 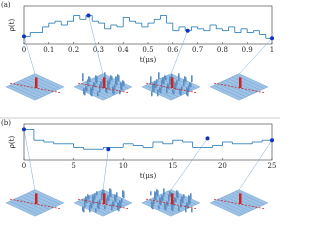 I want to click on x-tick-label: 0.5, so click(x=147, y=50).